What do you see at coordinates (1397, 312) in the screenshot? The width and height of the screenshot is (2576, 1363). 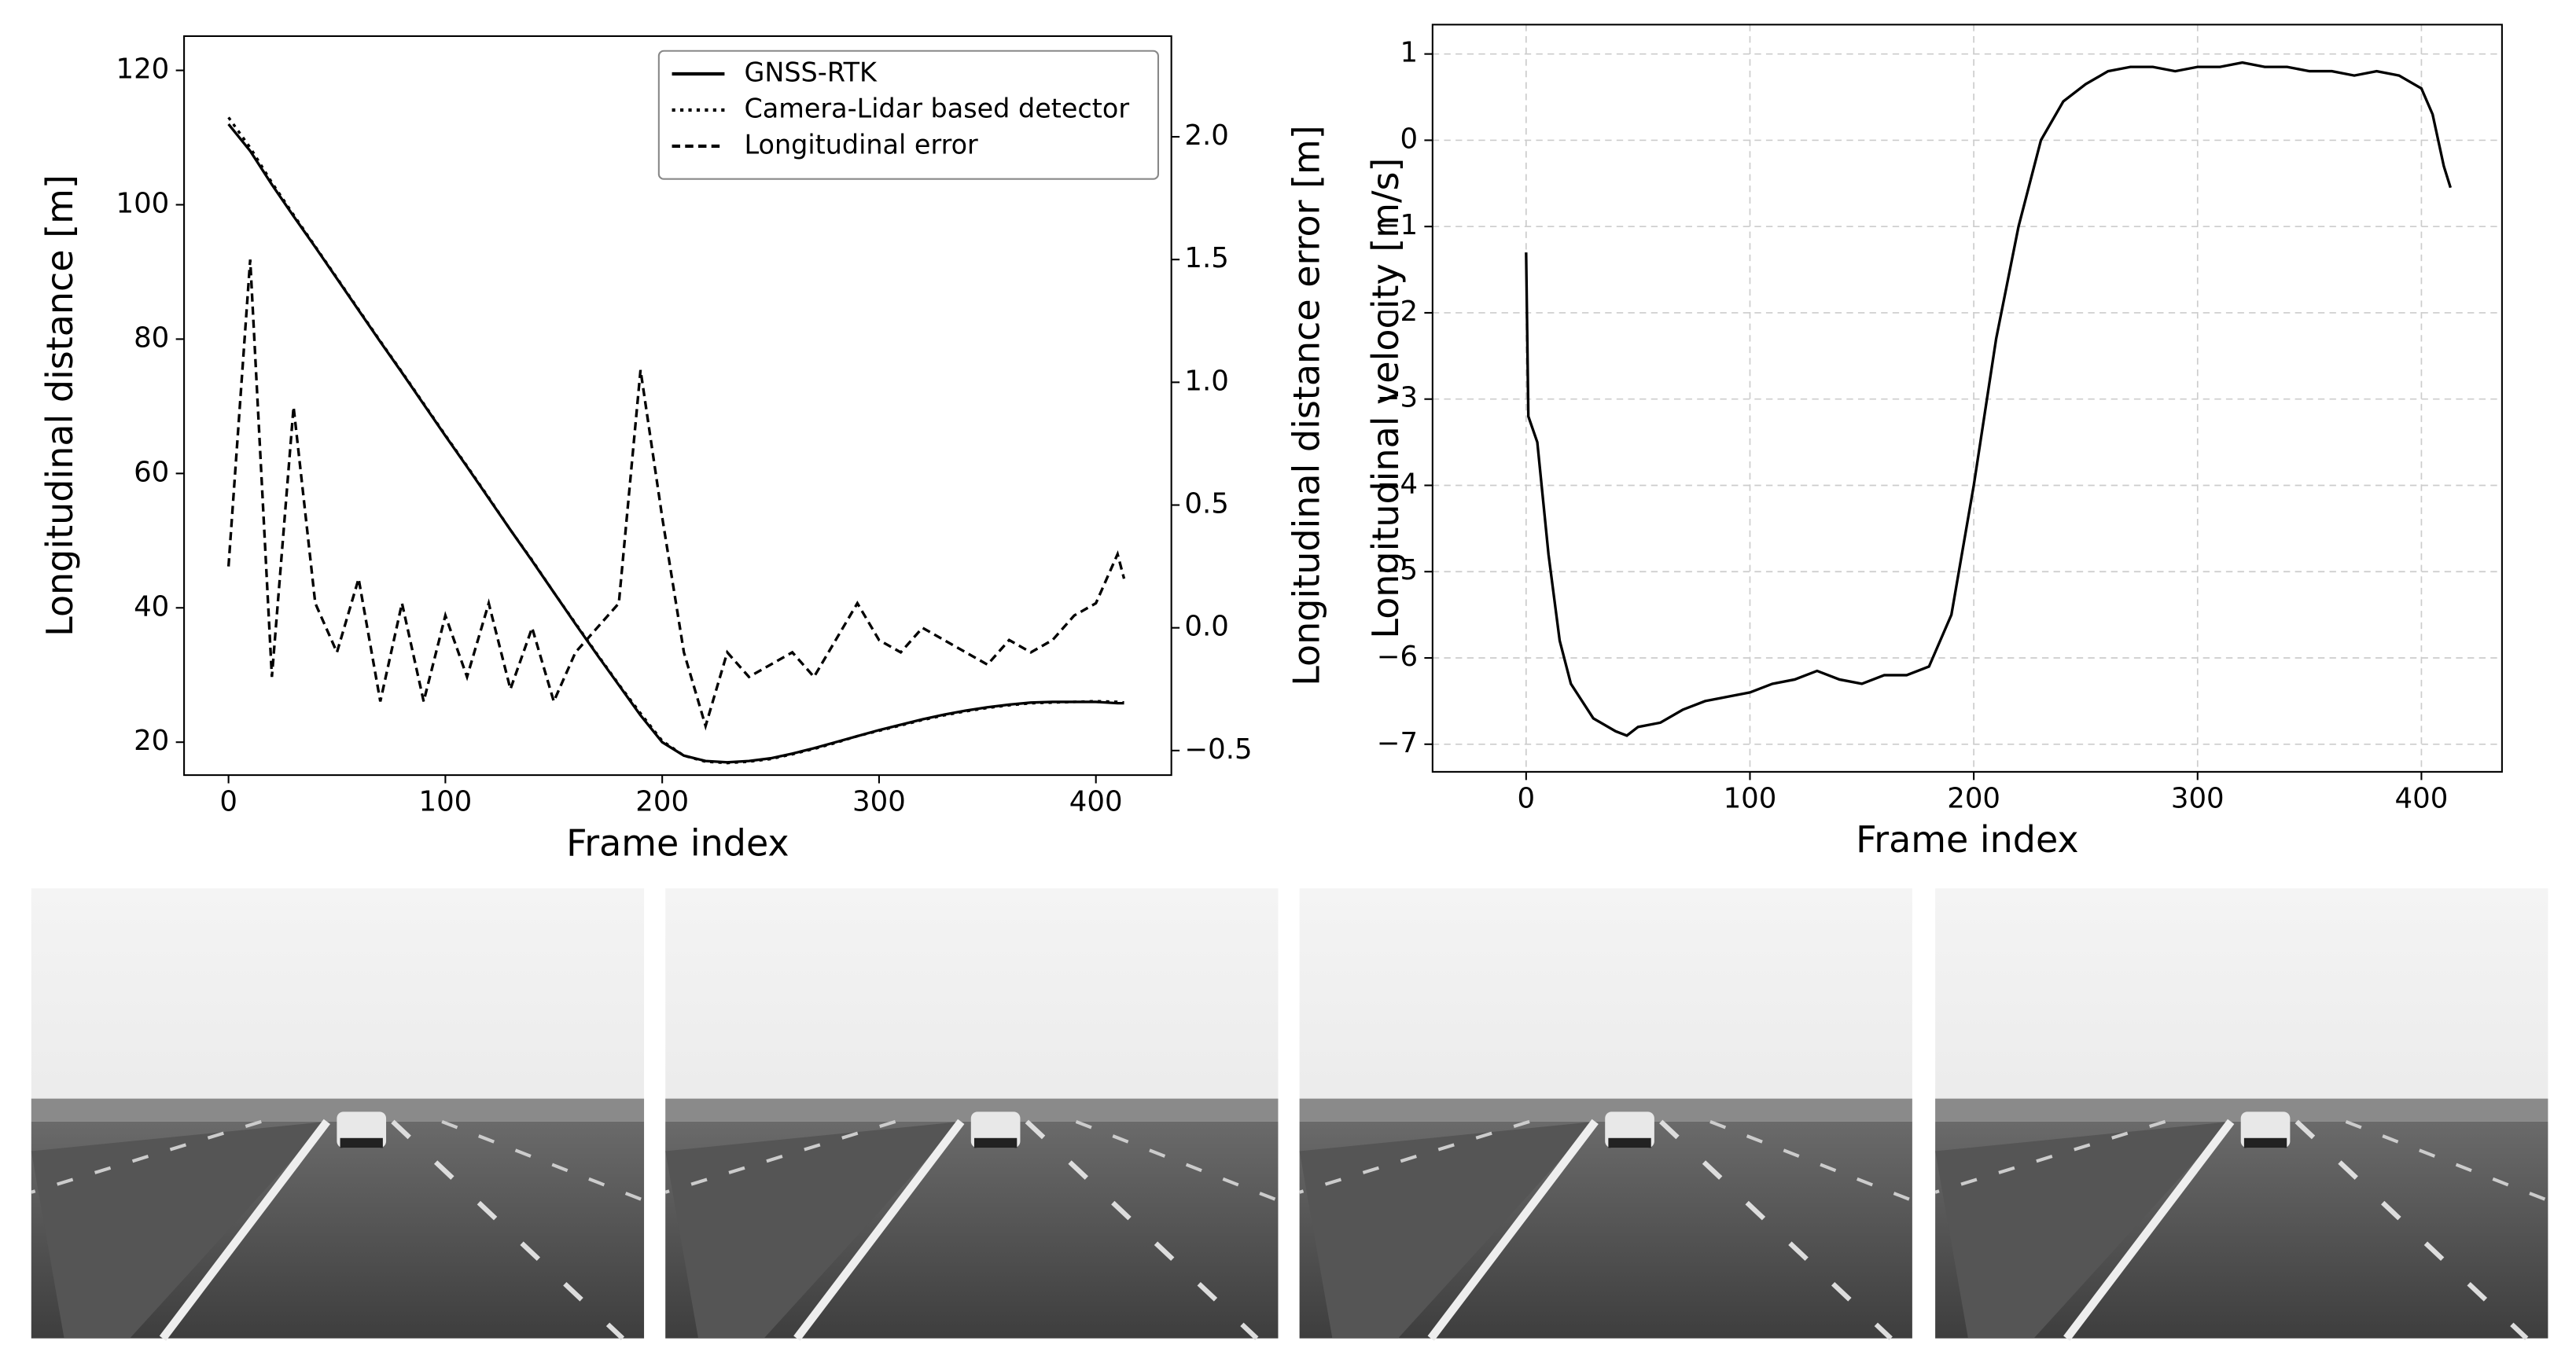 I see `y-tick-label: −2` at bounding box center [1397, 312].